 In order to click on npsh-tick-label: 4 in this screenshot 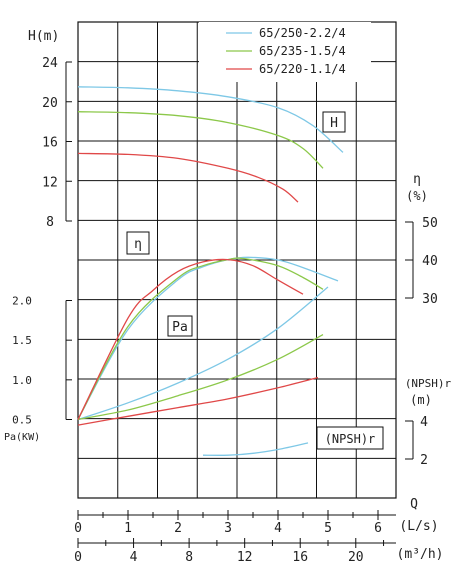, I will do `click(424, 422)`.